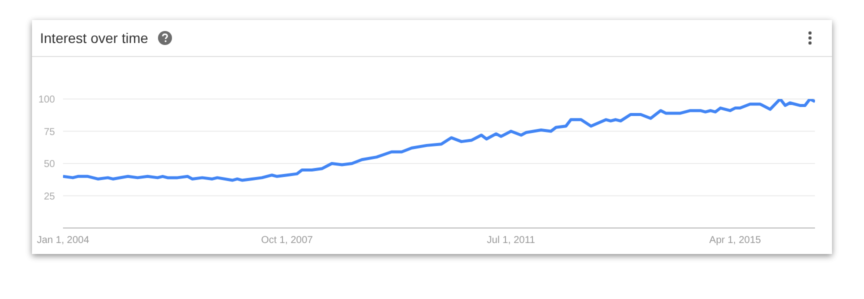 Image resolution: width=864 pixels, height=299 pixels. Describe the element at coordinates (511, 240) in the screenshot. I see `x-tick-label: Jul 1, 2011` at that location.